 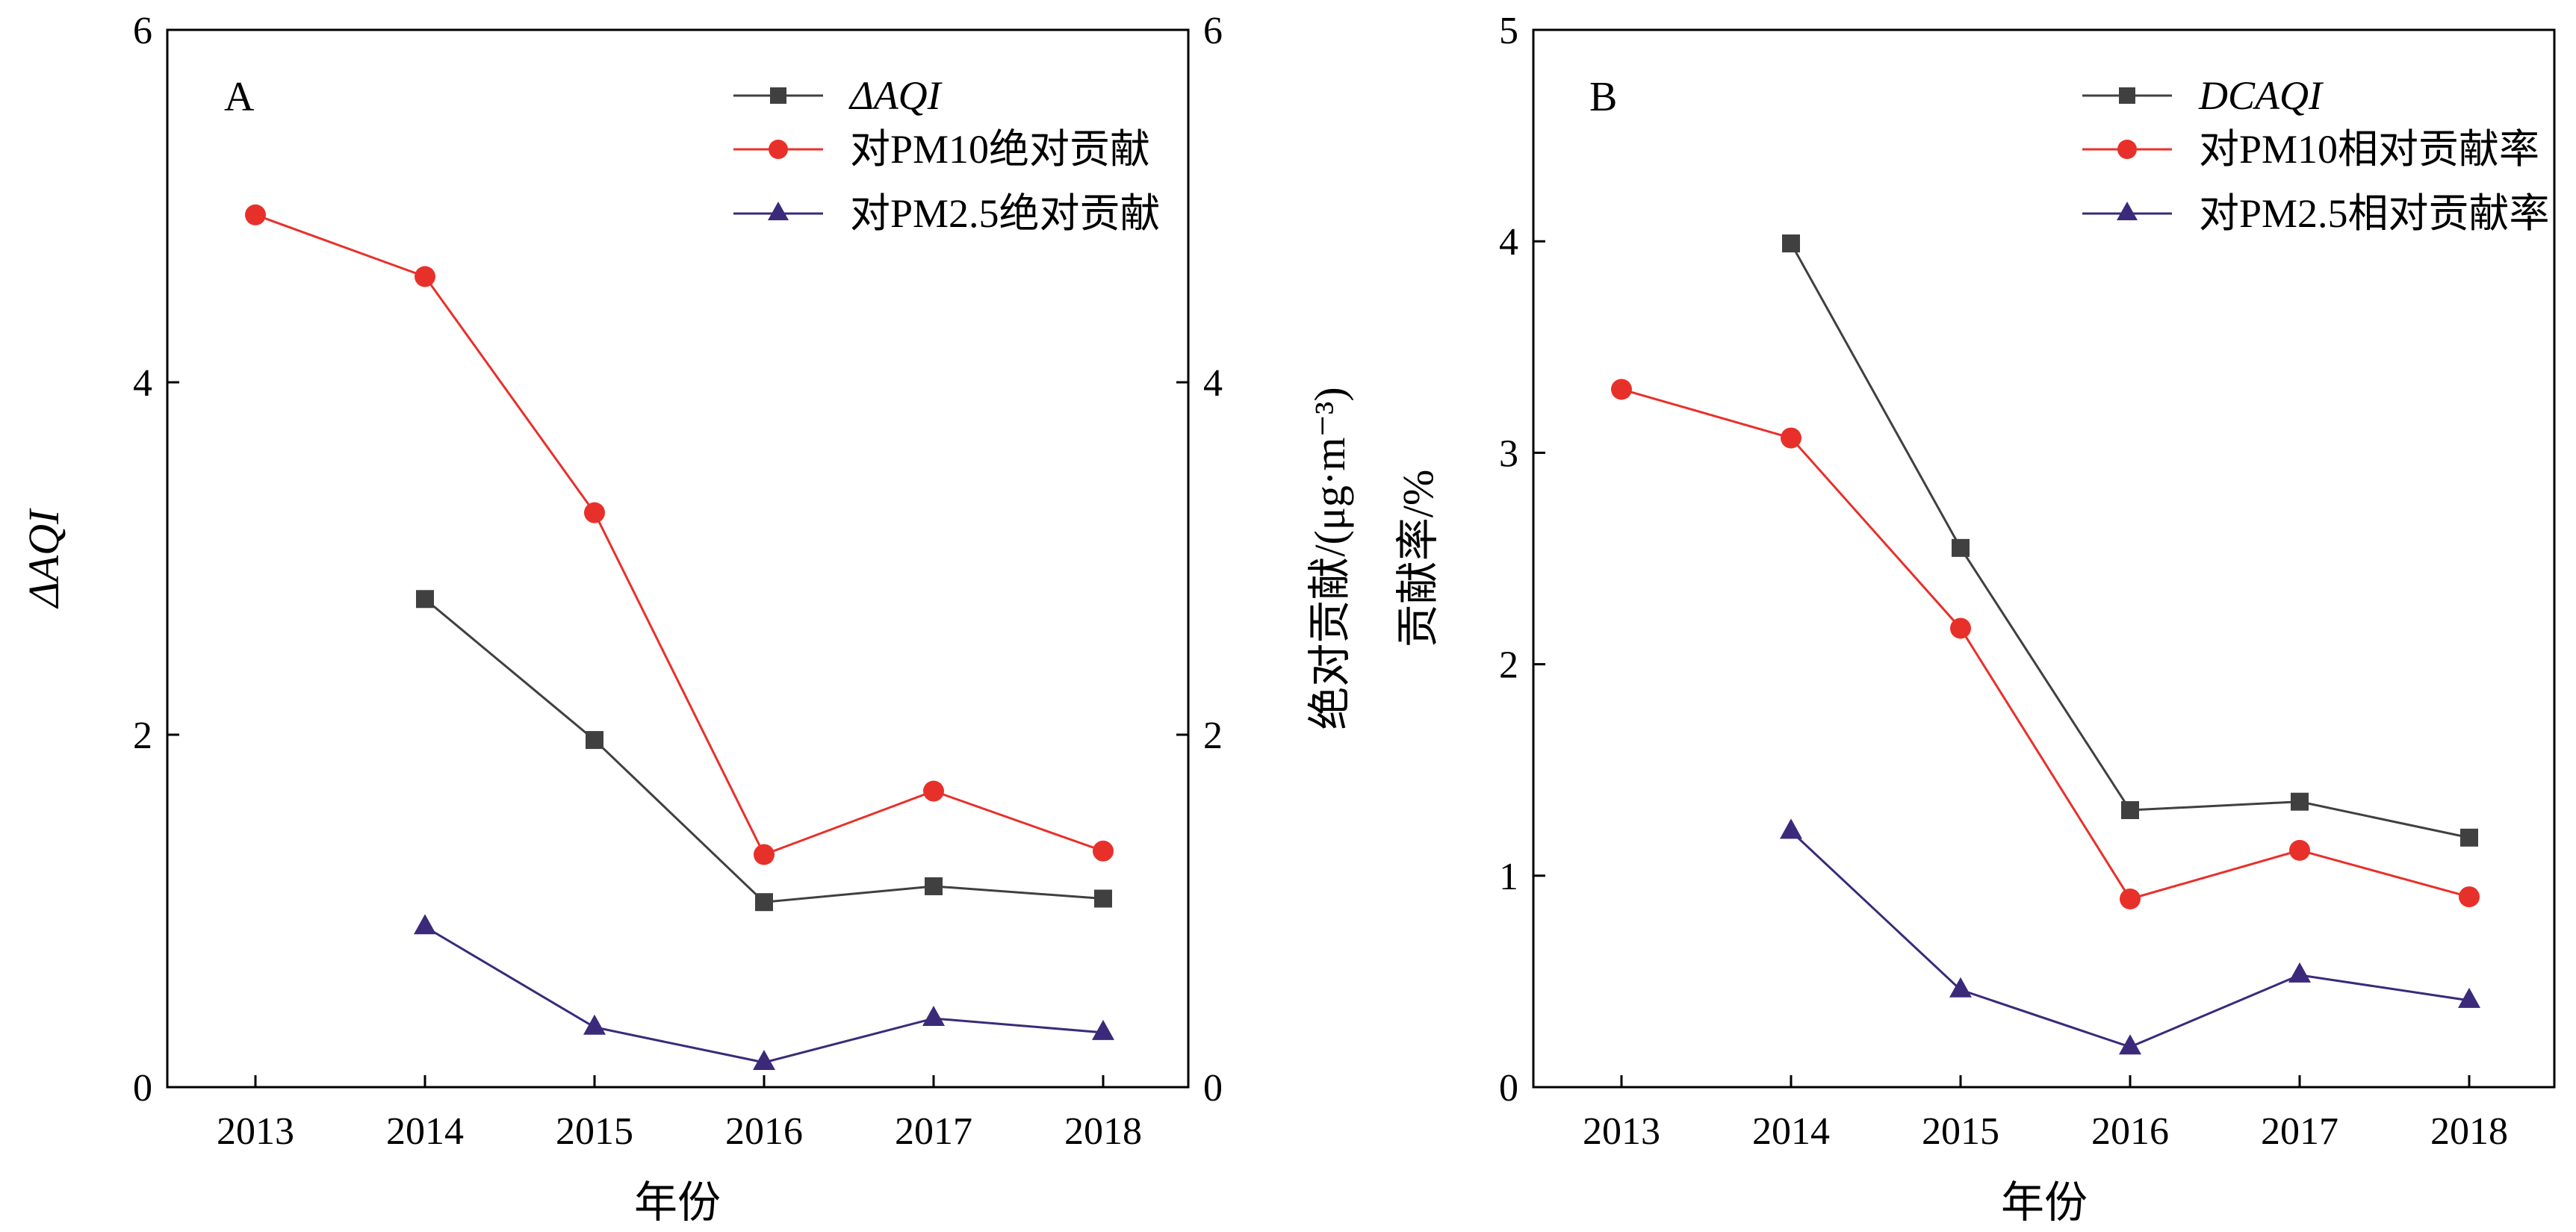 What do you see at coordinates (895, 95) in the screenshot?
I see `chart-a-legend-label-daqi: ΔAQI` at bounding box center [895, 95].